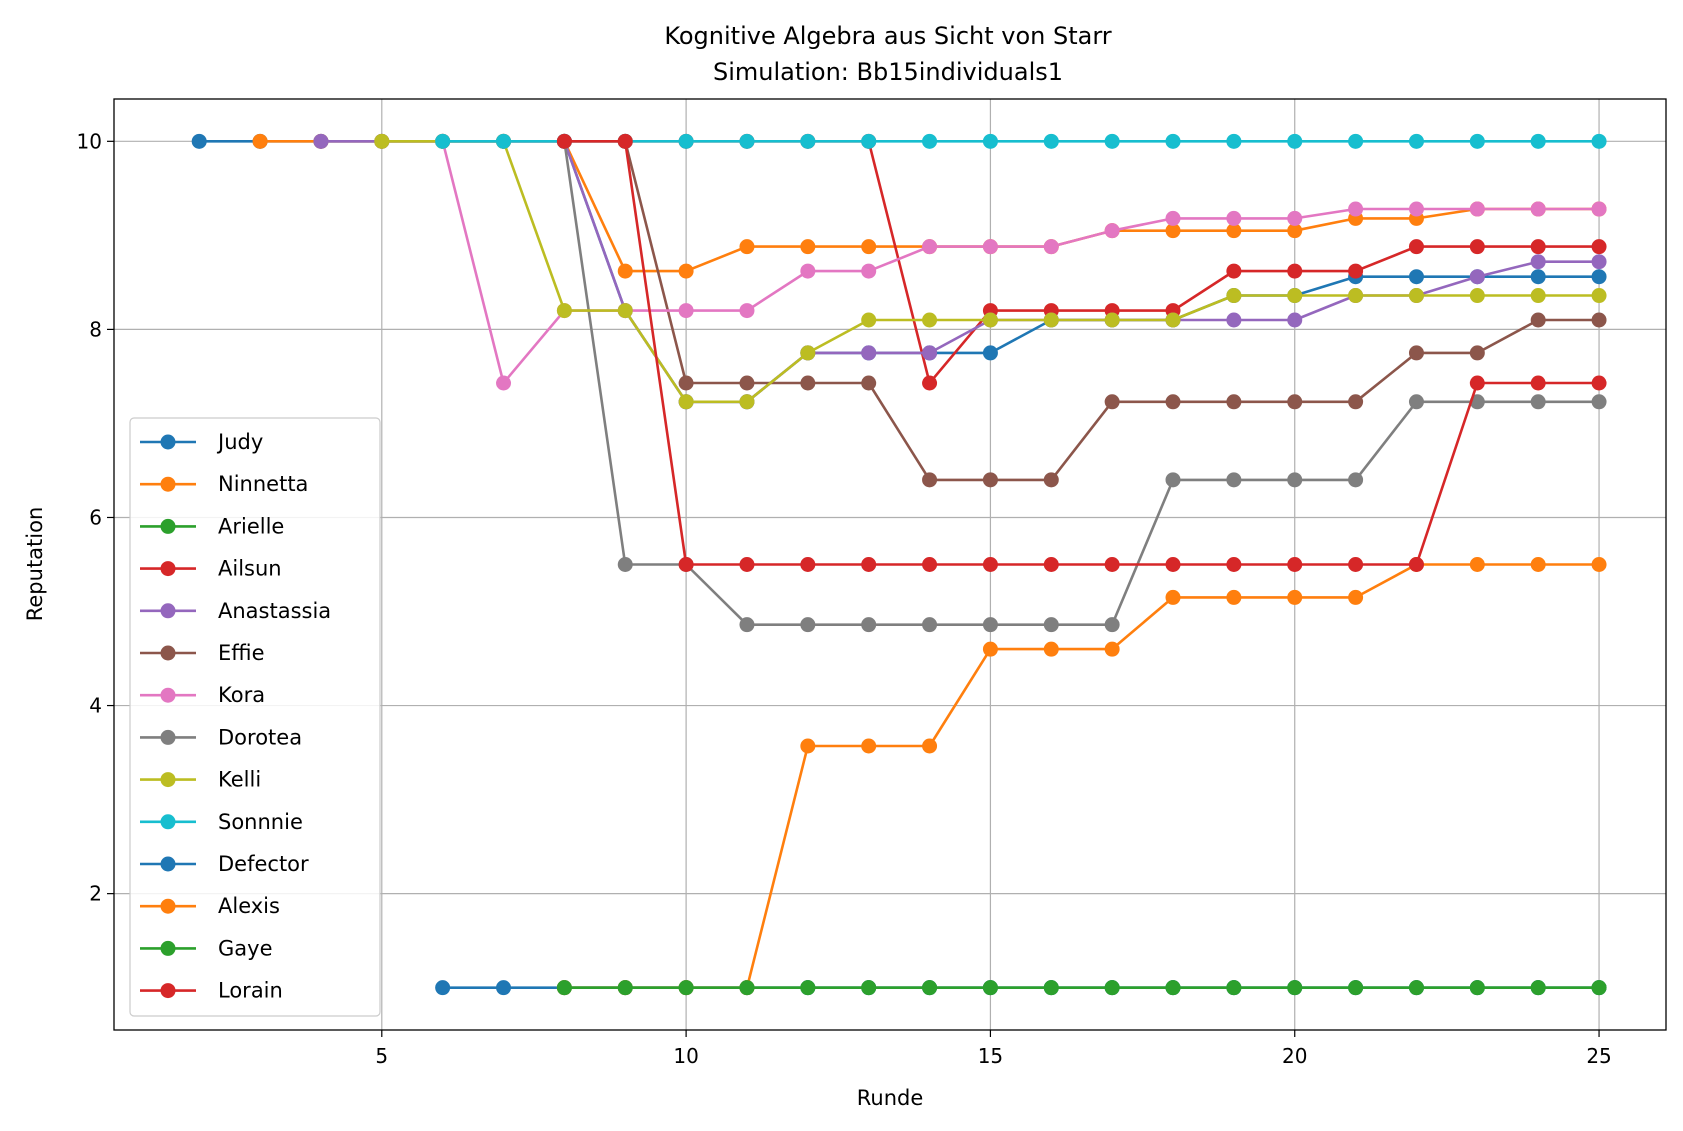 This screenshot has height=1131, width=1683. I want to click on legend-label: Ninnetta, so click(263, 484).